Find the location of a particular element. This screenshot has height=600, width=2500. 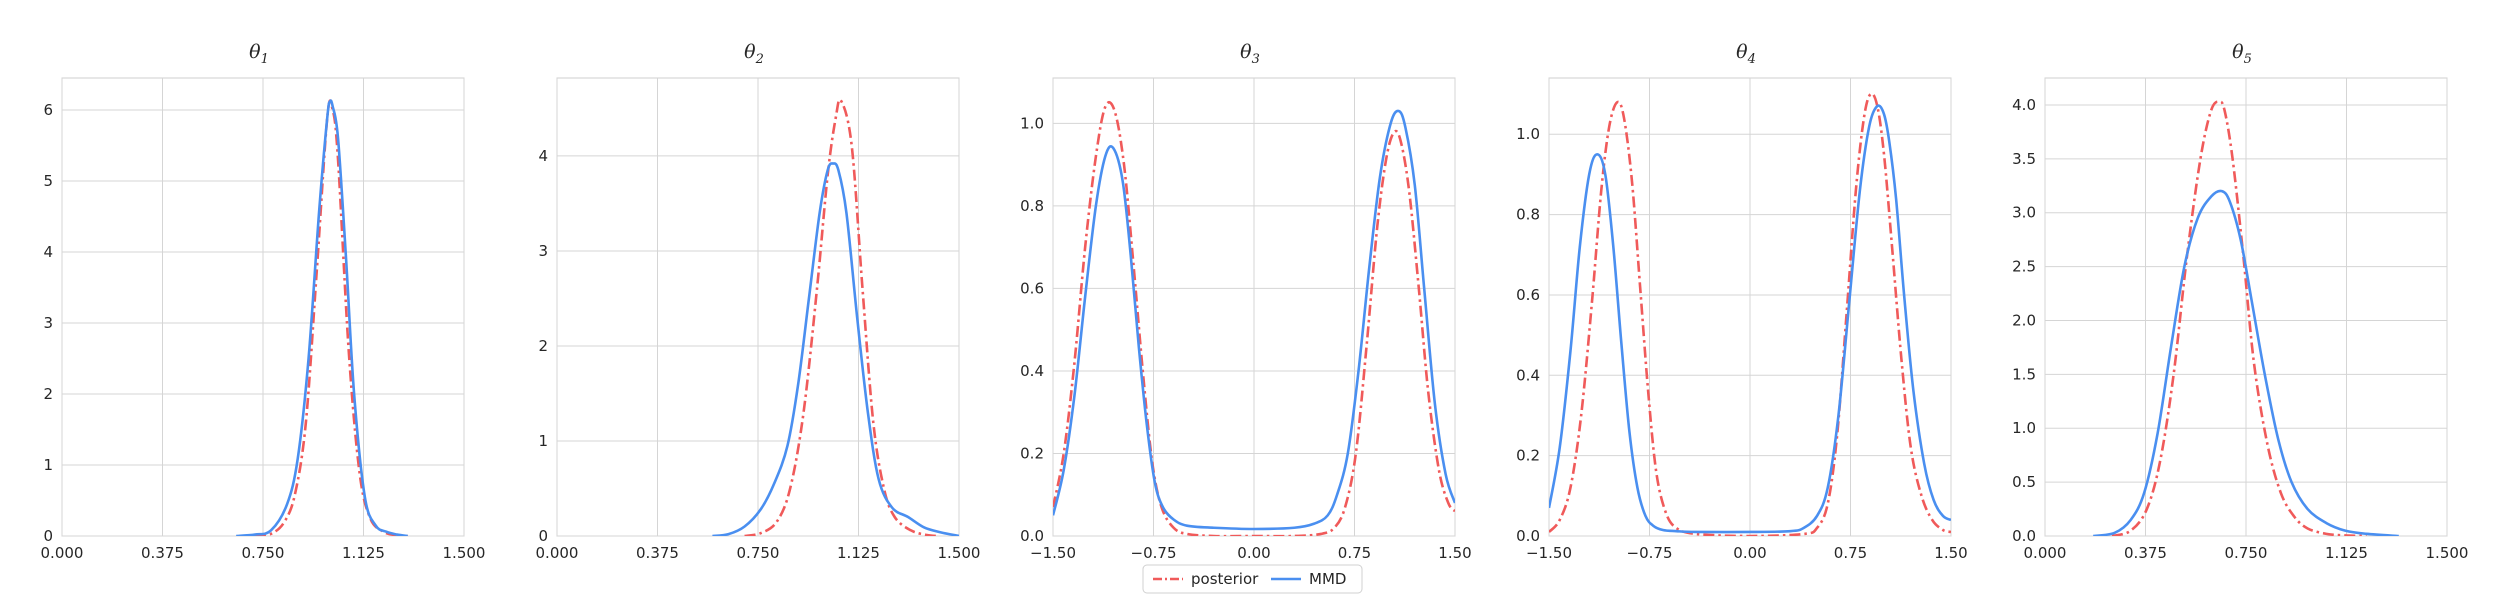

legend-box is located at coordinates (1252, 579).